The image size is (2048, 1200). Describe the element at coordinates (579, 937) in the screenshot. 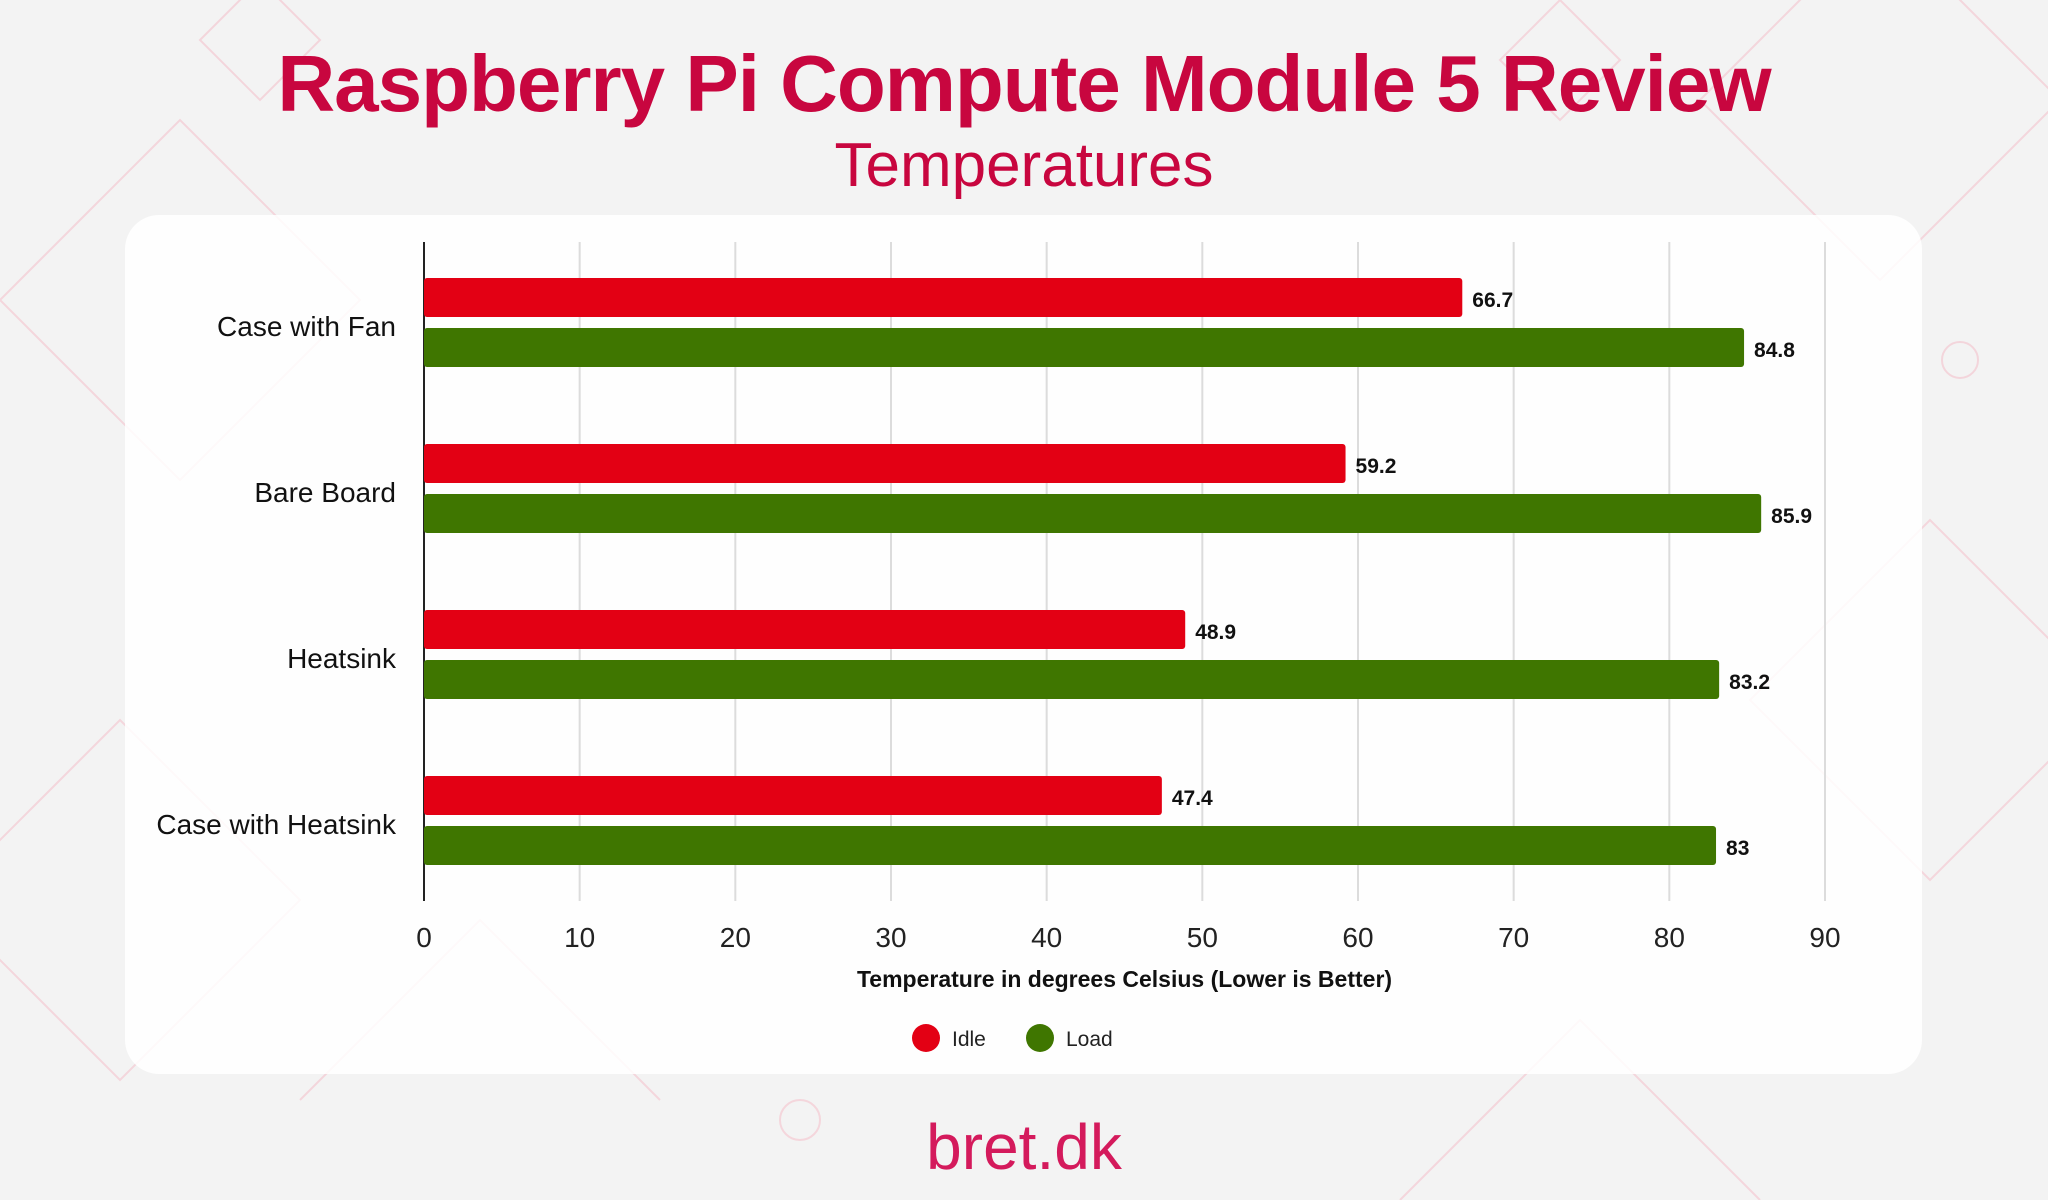

I see `x-tick-label: 10` at that location.